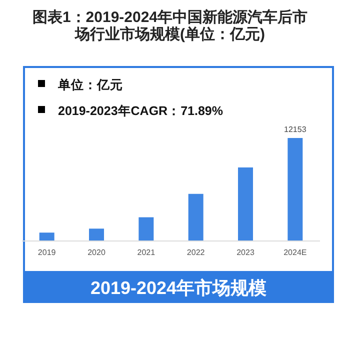 The width and height of the screenshot is (340, 352). What do you see at coordinates (170, 26) in the screenshot?
I see `title: 图表1：2019-2024年中国新能源汽车后市场行业市场规模(单位：亿元)` at bounding box center [170, 26].